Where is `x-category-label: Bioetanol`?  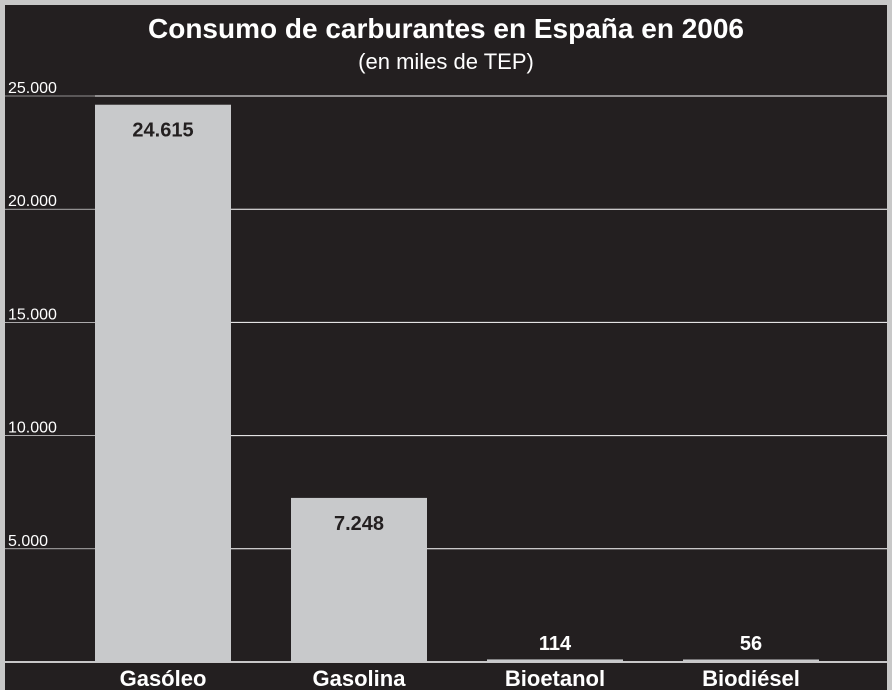
x-category-label: Bioetanol is located at coordinates (555, 678).